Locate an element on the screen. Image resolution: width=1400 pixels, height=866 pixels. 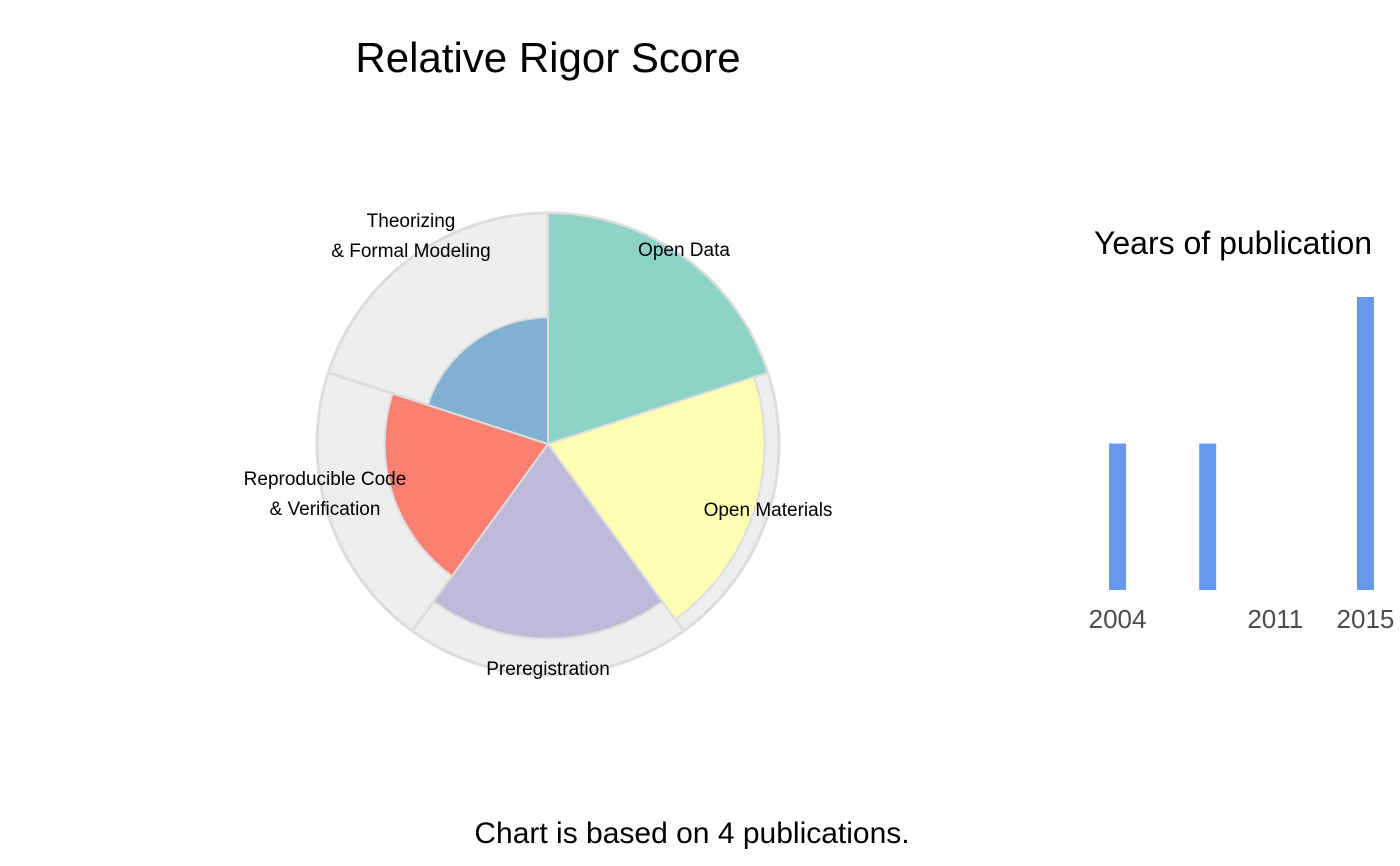
polar-category-label: Open Data is located at coordinates (684, 250).